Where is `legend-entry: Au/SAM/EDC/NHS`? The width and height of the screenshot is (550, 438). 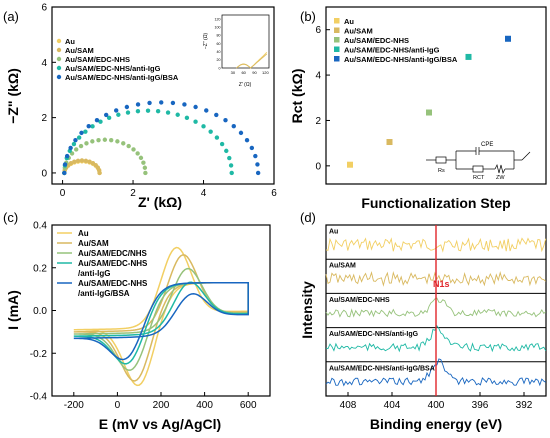
legend-entry: Au/SAM/EDC/NHS is located at coordinates (113, 253).